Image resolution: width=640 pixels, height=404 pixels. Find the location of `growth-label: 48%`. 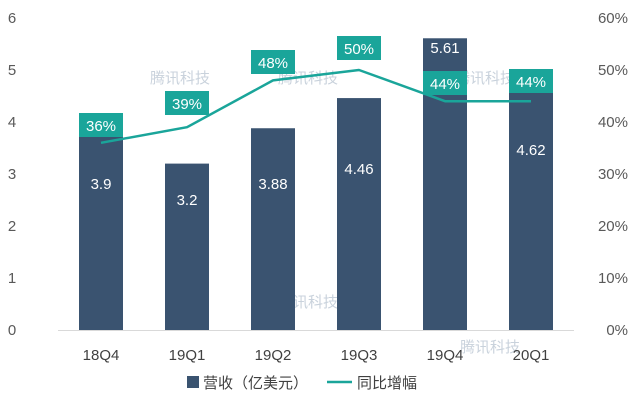

growth-label: 48% is located at coordinates (273, 62).